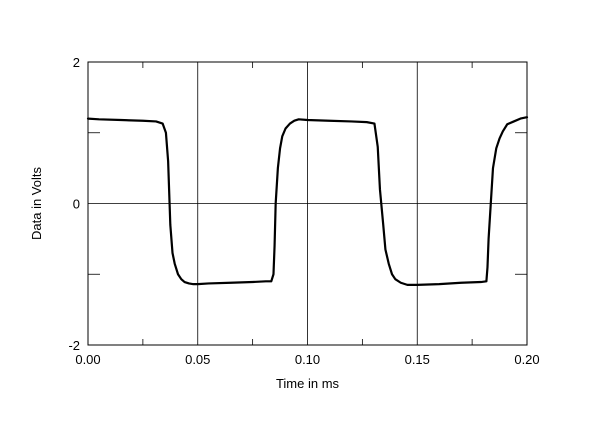 This screenshot has width=600, height=430. Describe the element at coordinates (417, 359) in the screenshot. I see `x-tick-label: 0.15` at that location.